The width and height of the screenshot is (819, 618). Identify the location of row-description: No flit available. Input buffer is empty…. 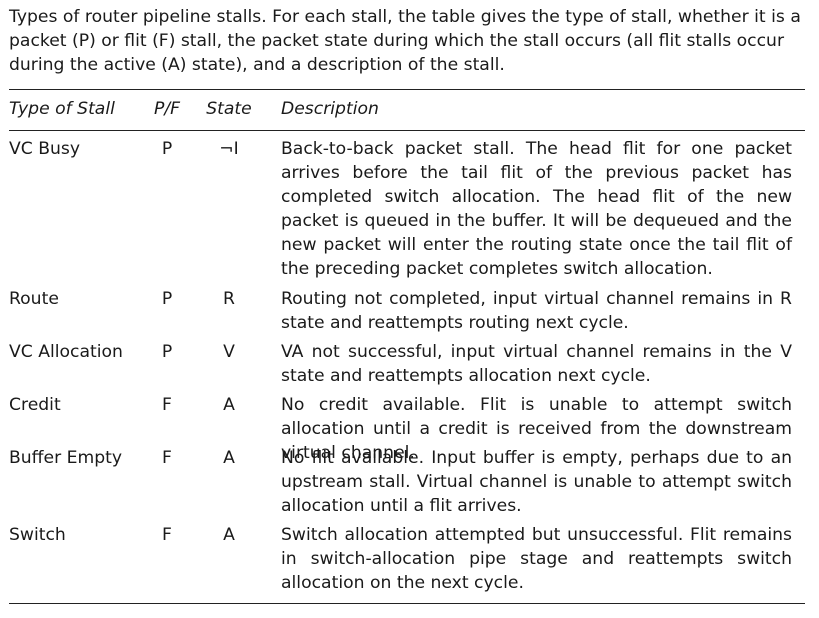
(536, 482).